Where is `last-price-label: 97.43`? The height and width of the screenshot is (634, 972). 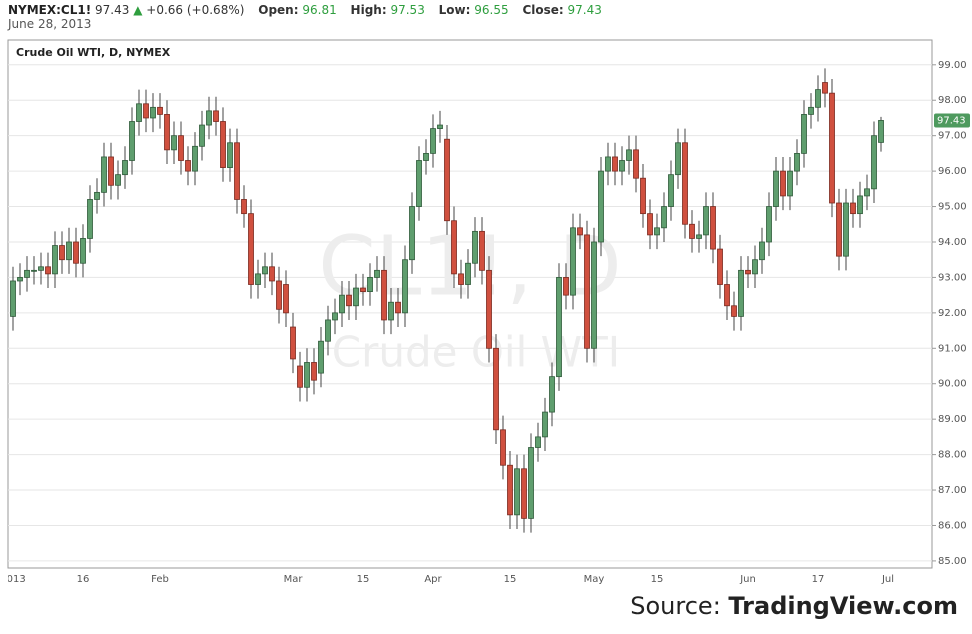 last-price-label: 97.43 is located at coordinates (951, 120).